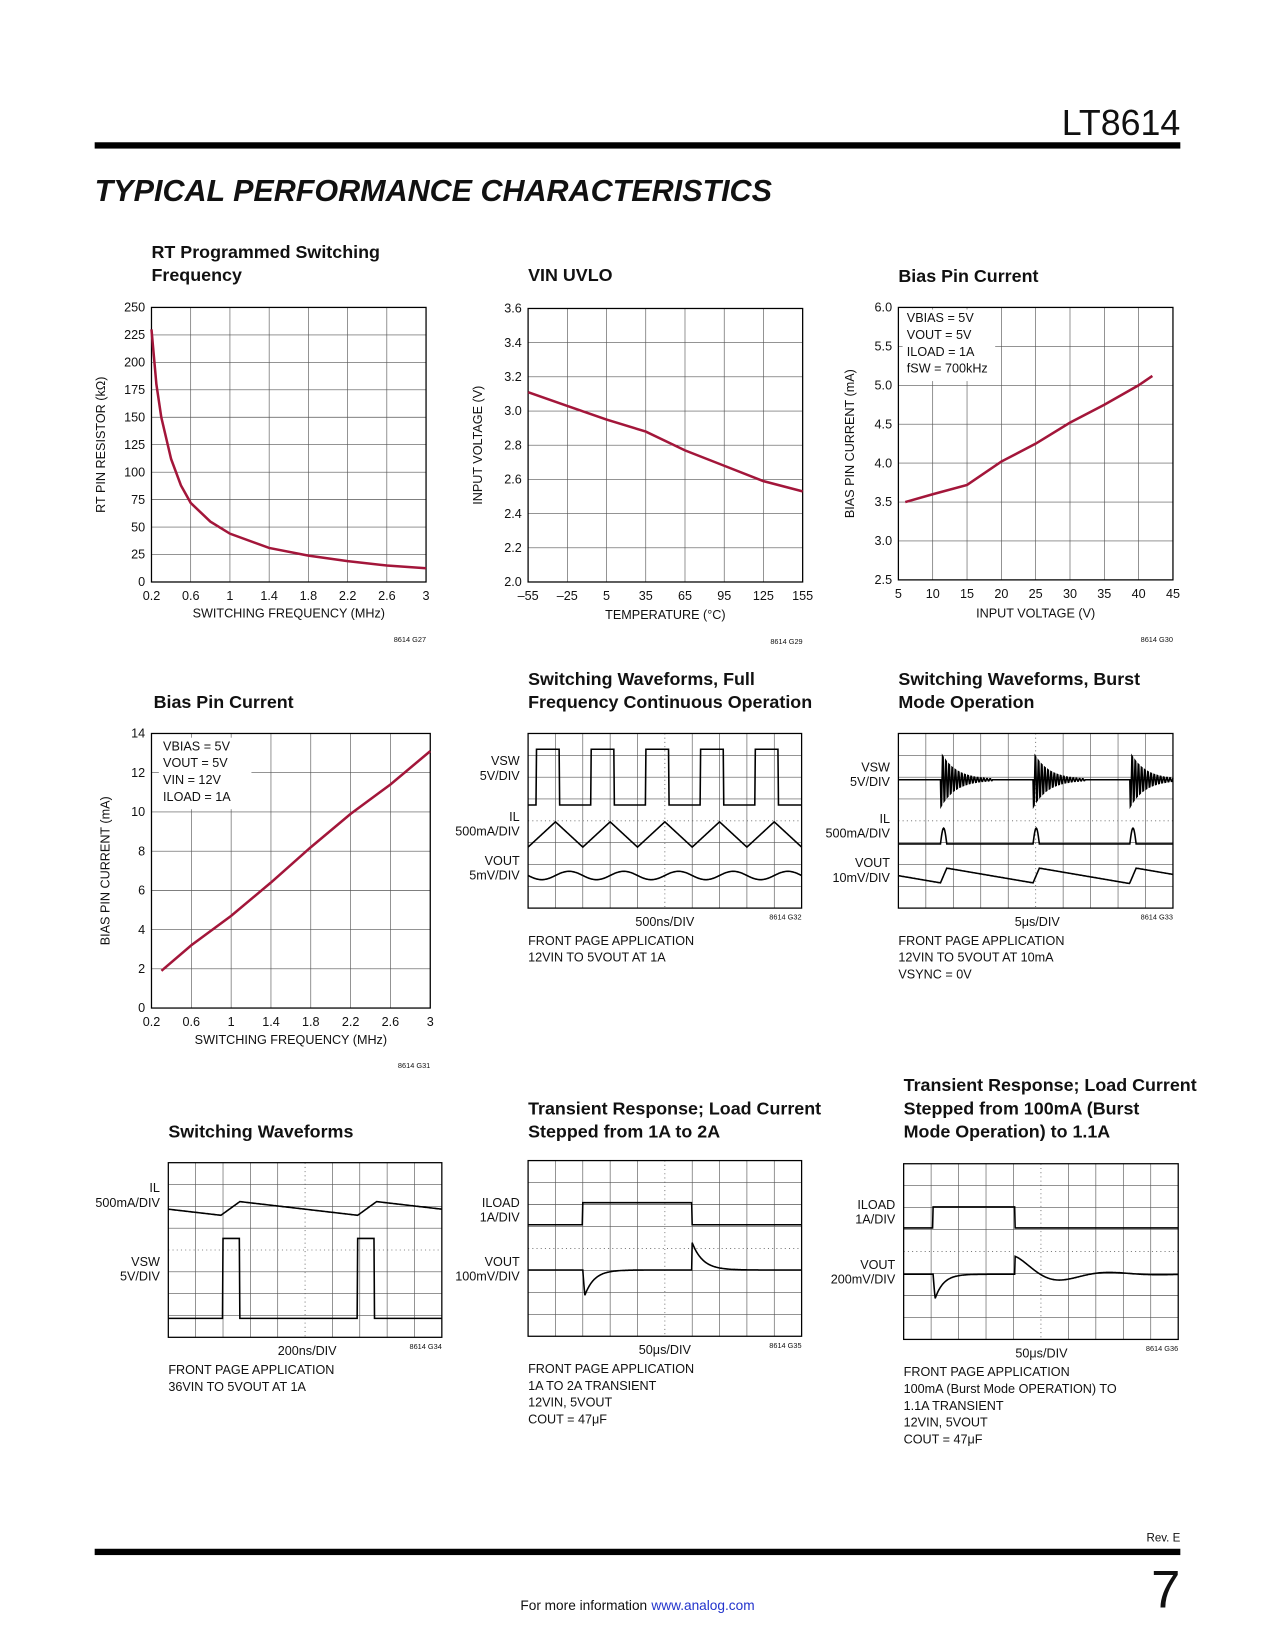 The width and height of the screenshot is (1275, 1650). Describe the element at coordinates (387, 596) in the screenshot. I see `x-tick-label: 2.6` at that location.